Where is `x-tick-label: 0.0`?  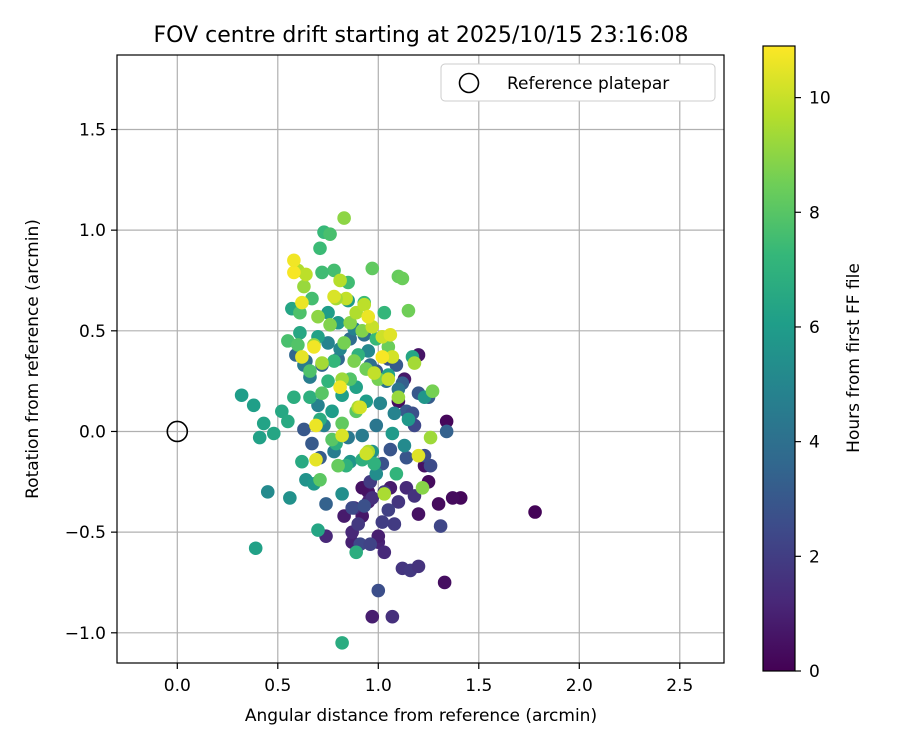
x-tick-label: 0.0 is located at coordinates (177, 686).